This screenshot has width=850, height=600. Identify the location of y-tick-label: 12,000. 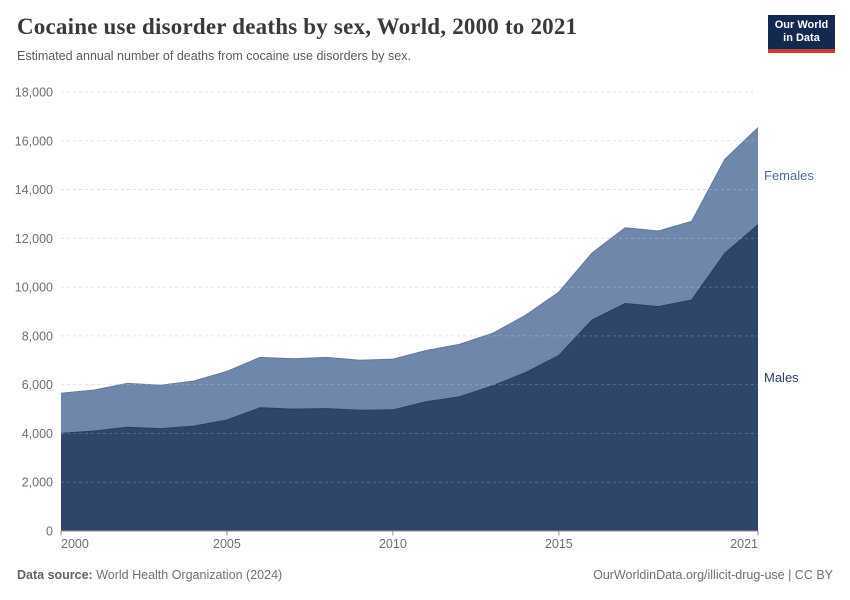
(34, 239).